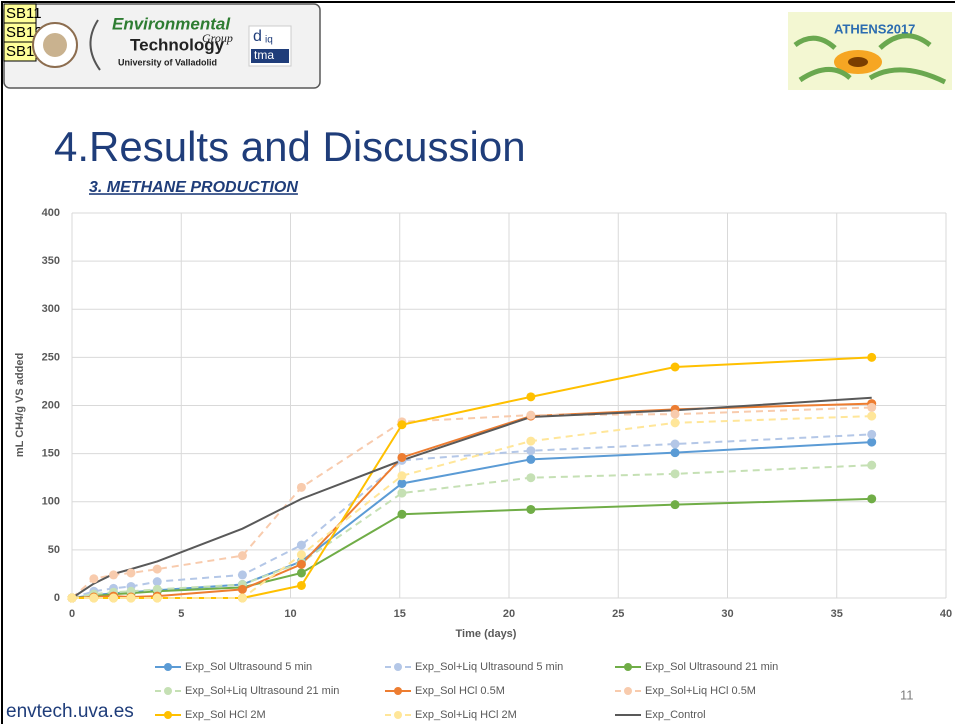 The image size is (955, 724). Describe the element at coordinates (486, 634) in the screenshot. I see `x-axis-label: Time (days)` at that location.